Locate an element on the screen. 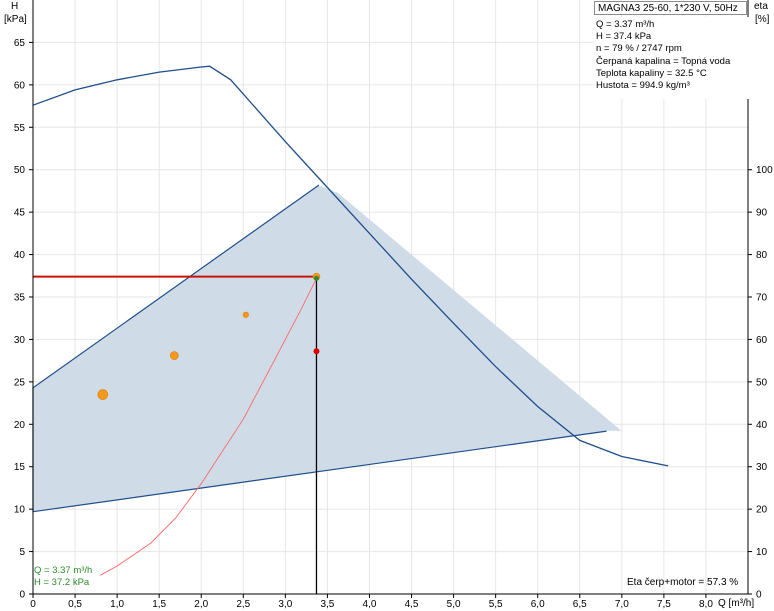 The height and width of the screenshot is (611, 774). operating-point-h: H = 37.2 kPa is located at coordinates (62, 582).